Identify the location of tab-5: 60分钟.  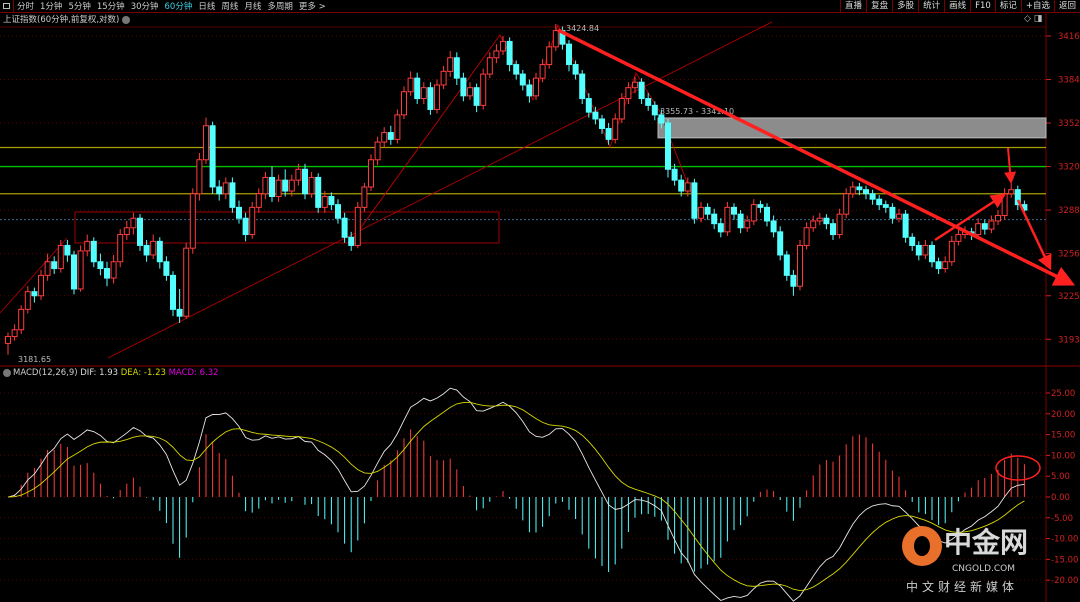
(178, 7).